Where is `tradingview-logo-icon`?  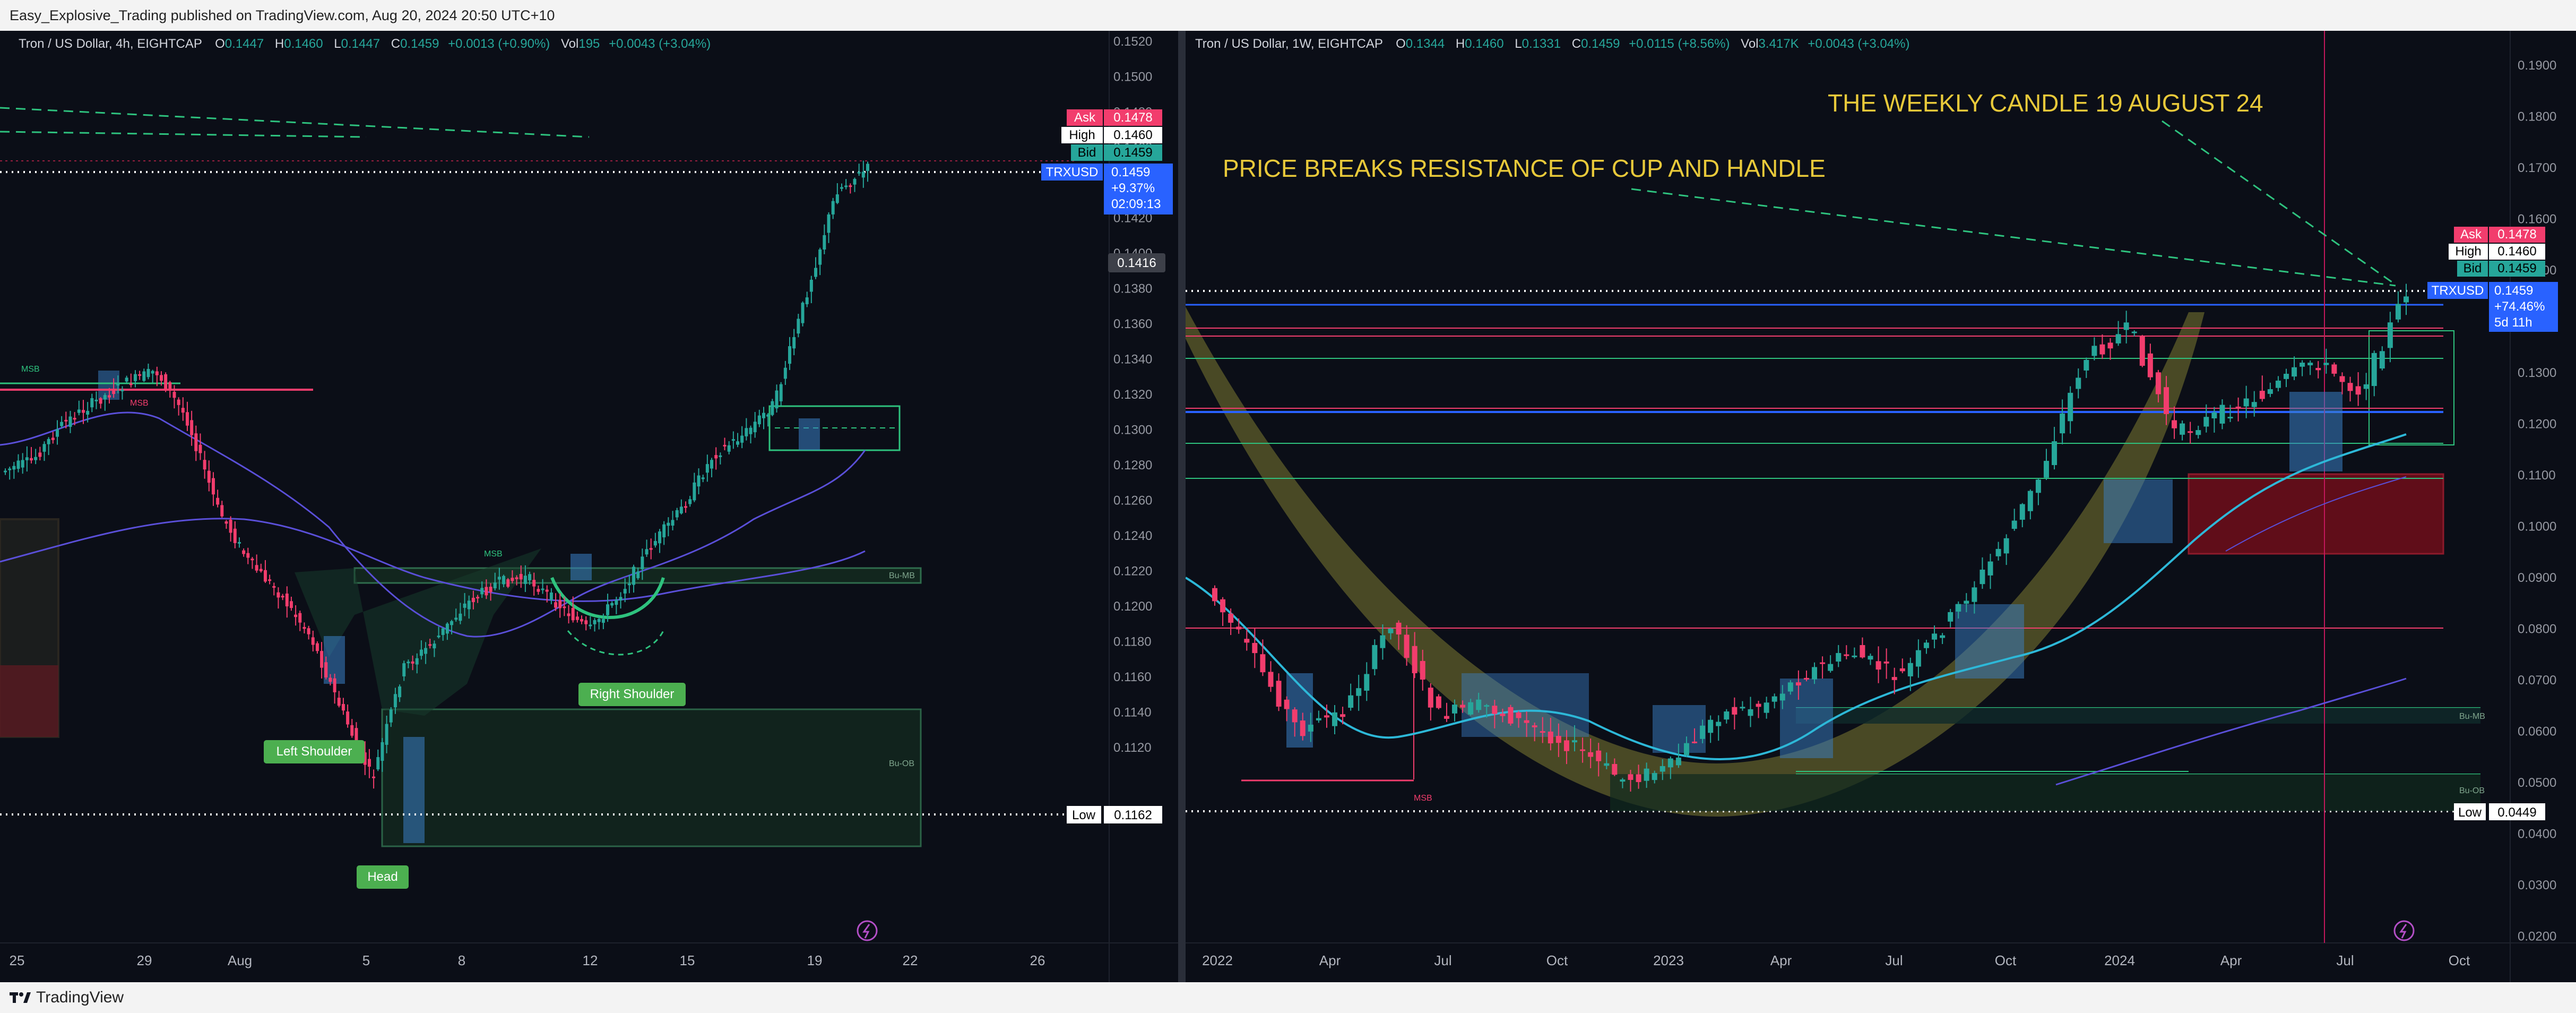
tradingview-logo-icon is located at coordinates (20, 997).